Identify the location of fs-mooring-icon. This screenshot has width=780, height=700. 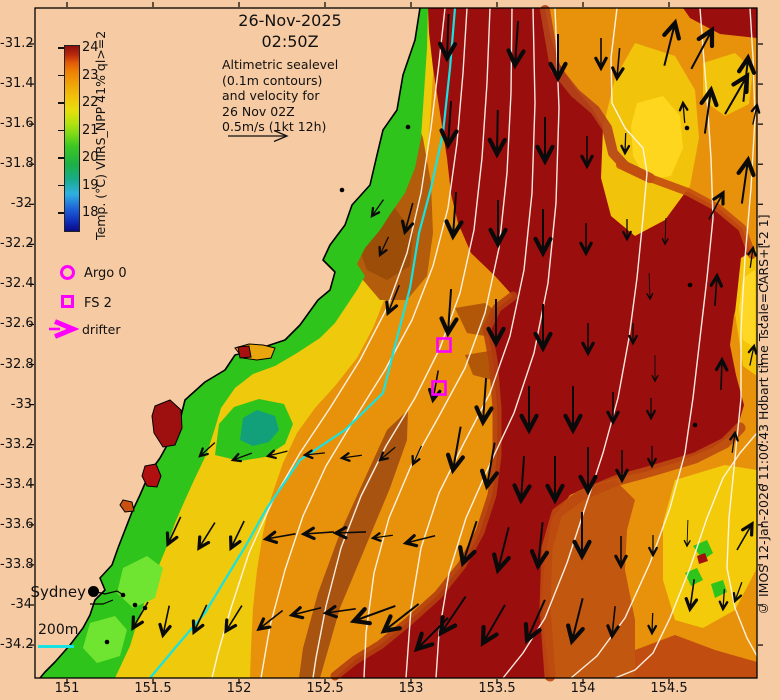
(67, 301).